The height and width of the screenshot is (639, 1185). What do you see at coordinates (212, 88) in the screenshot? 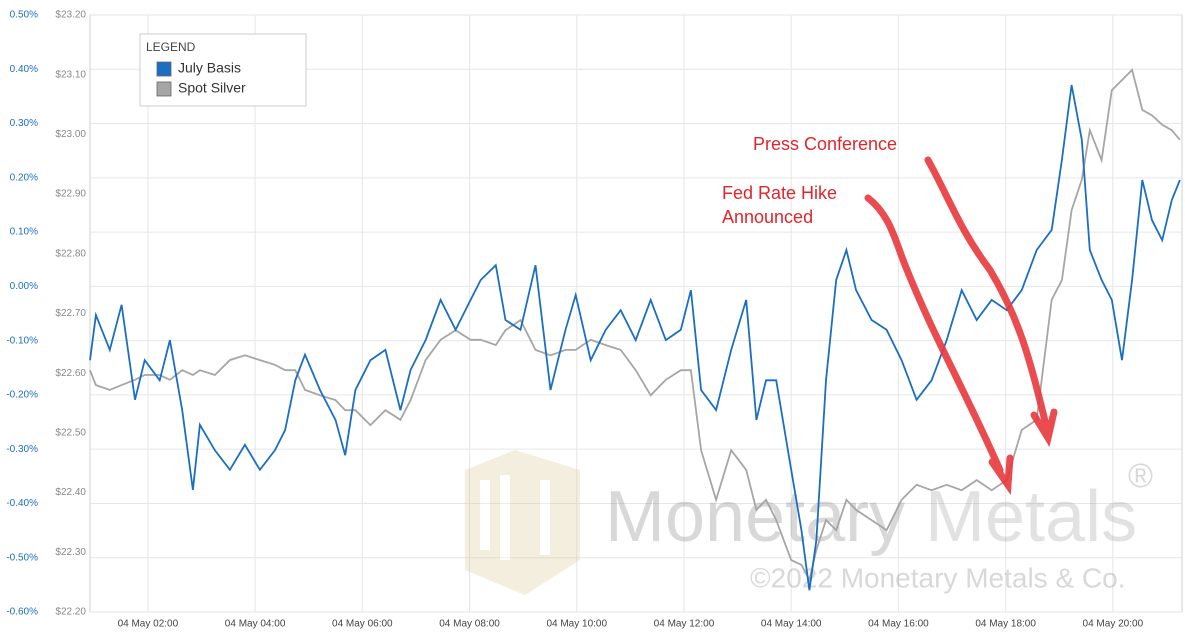
I see `legend-label: Spot Silver` at bounding box center [212, 88].